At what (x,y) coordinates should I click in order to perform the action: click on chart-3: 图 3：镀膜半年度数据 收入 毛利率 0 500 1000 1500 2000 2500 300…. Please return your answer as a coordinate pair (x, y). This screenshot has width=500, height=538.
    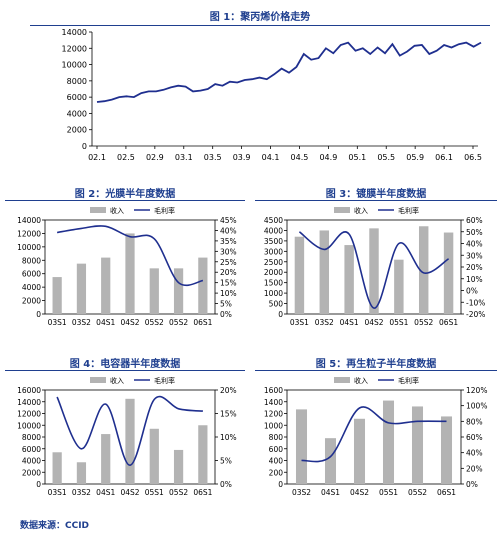
    Looking at the image, I should click on (376, 262).